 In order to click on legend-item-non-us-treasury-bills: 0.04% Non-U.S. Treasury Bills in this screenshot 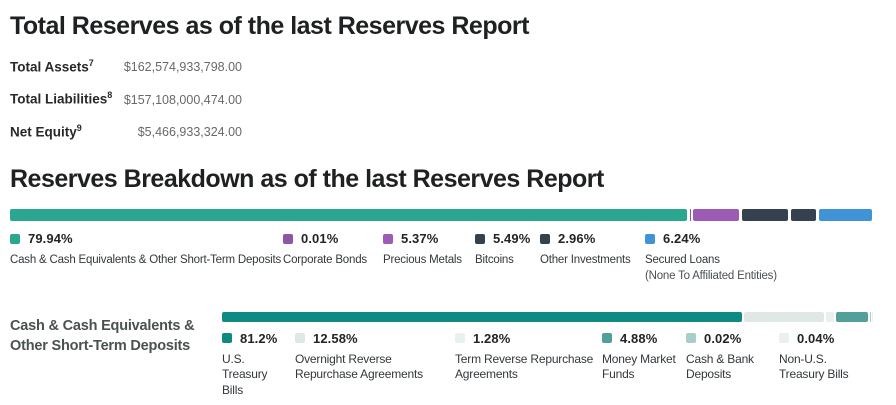, I will do `click(825, 357)`.